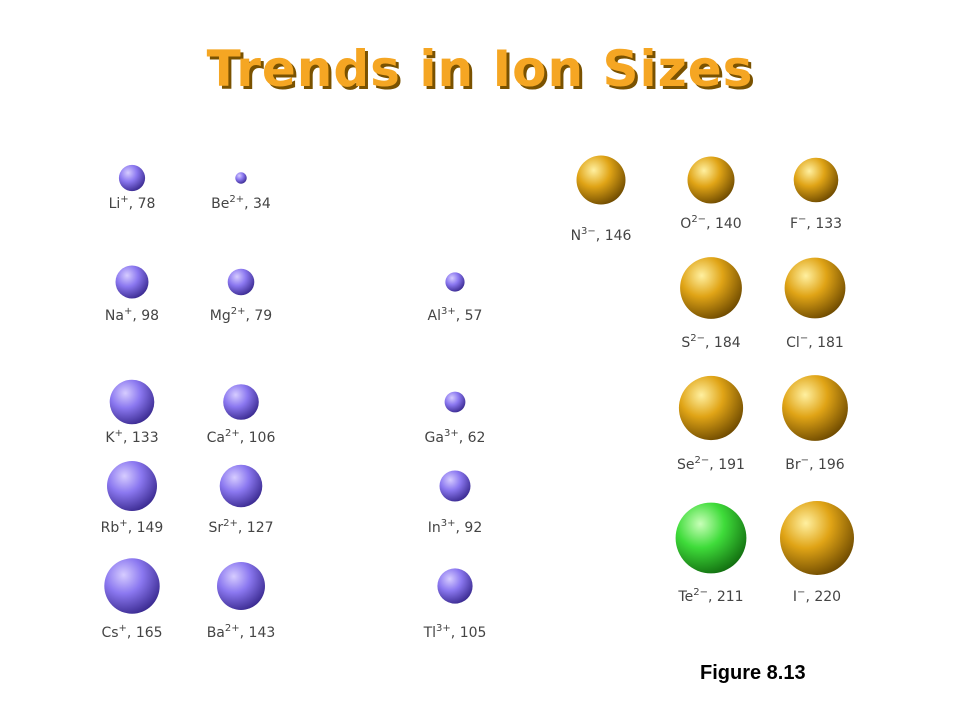 This screenshot has height=720, width=960. I want to click on ion-sphere-be, so click(241, 178).